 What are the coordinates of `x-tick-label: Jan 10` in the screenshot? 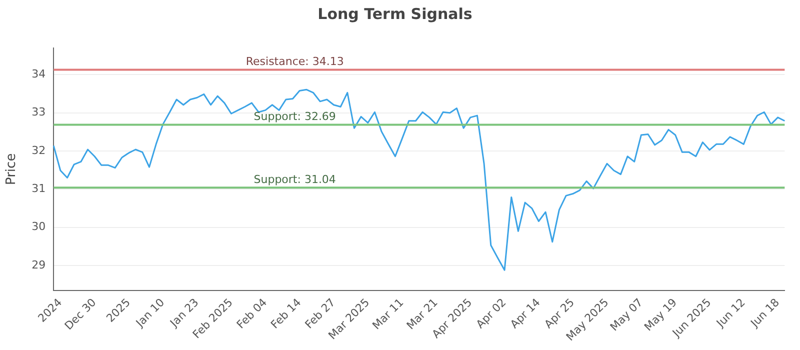 It's located at (150, 313).